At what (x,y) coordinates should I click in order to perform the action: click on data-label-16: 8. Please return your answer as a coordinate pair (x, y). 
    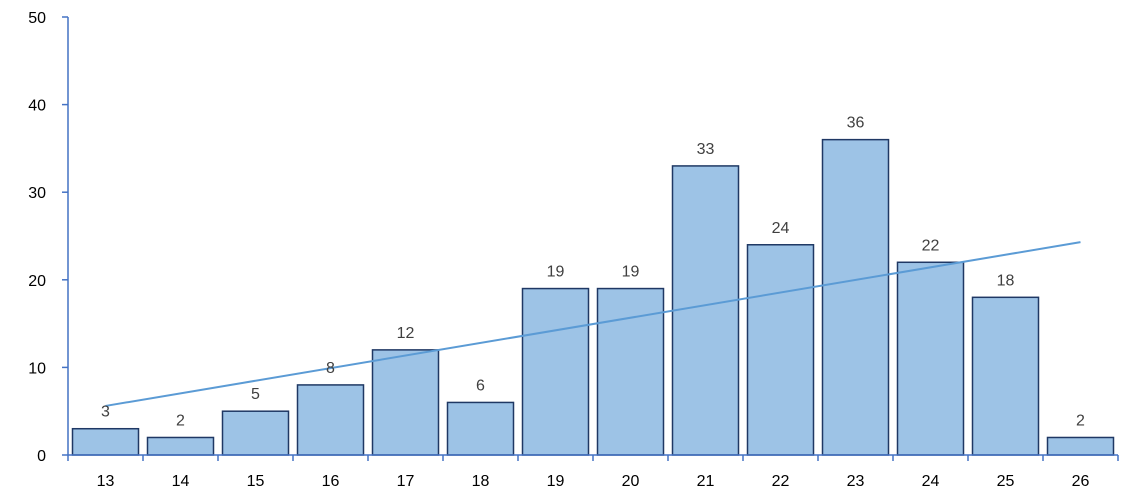
    Looking at the image, I should click on (330, 368).